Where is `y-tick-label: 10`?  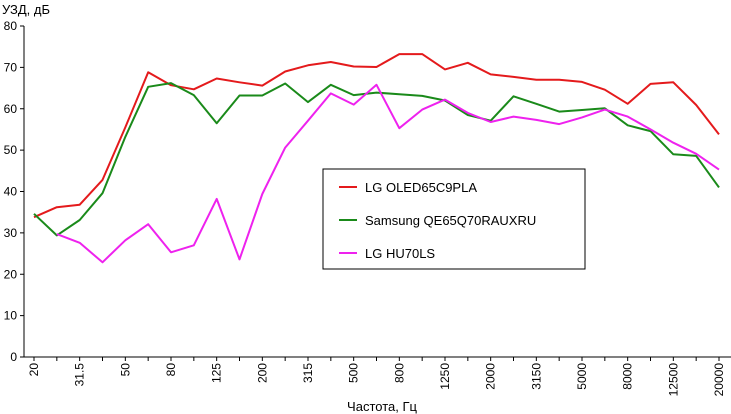
y-tick-label: 10 is located at coordinates (11, 316).